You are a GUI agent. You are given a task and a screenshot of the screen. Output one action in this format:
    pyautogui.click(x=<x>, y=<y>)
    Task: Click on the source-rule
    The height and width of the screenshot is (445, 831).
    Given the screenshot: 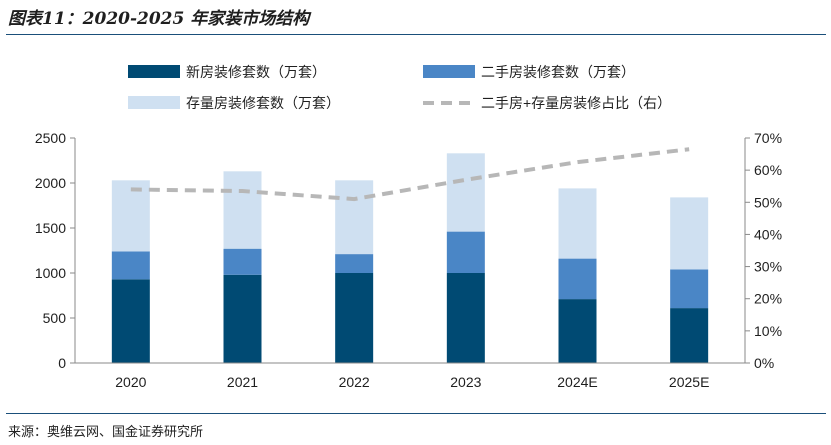 What is the action you would take?
    pyautogui.click(x=416, y=413)
    